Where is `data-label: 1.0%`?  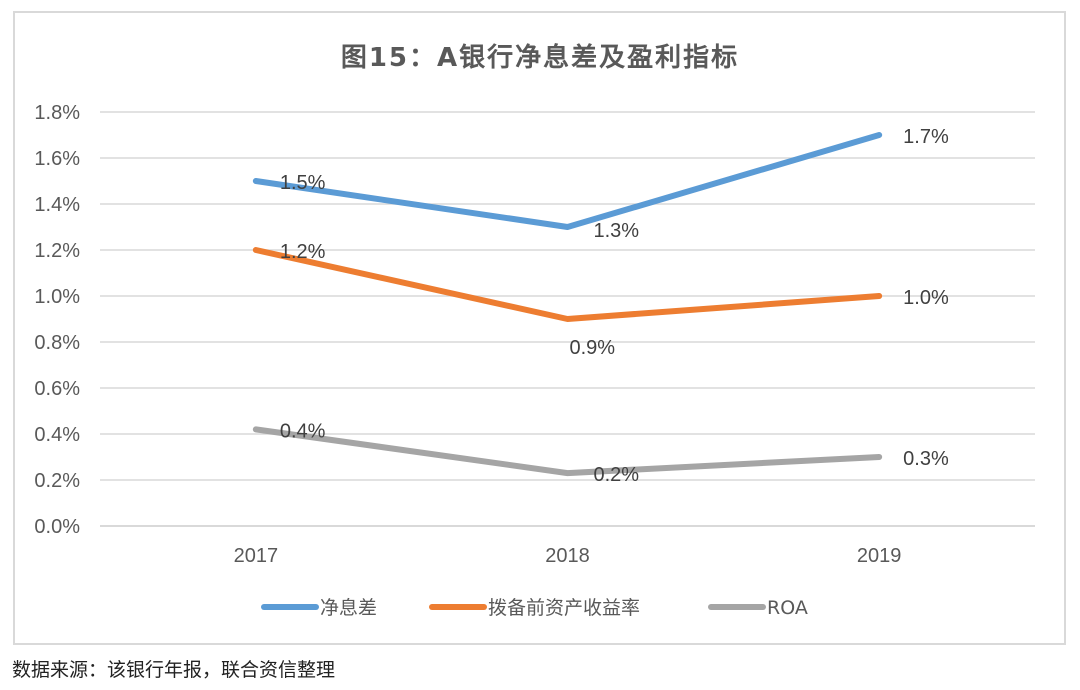
data-label: 1.0% is located at coordinates (926, 298).